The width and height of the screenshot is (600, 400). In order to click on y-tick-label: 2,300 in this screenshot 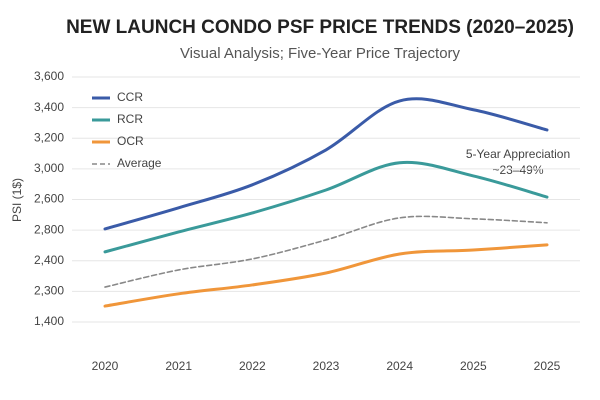, I will do `click(49, 291)`.